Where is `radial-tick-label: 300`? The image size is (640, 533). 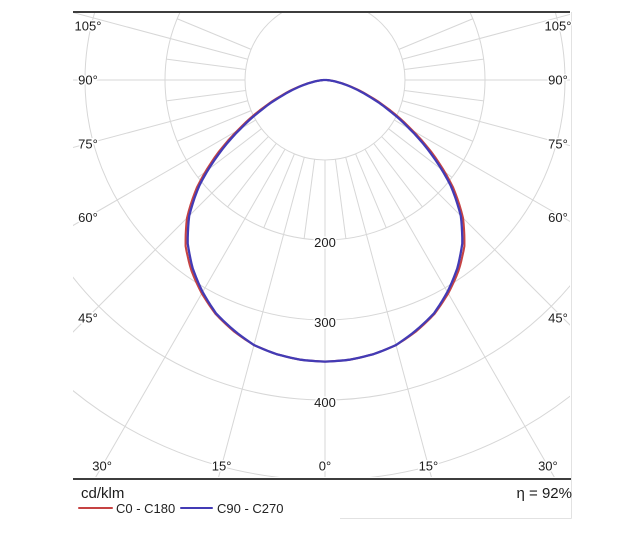
radial-tick-label: 300 is located at coordinates (325, 322).